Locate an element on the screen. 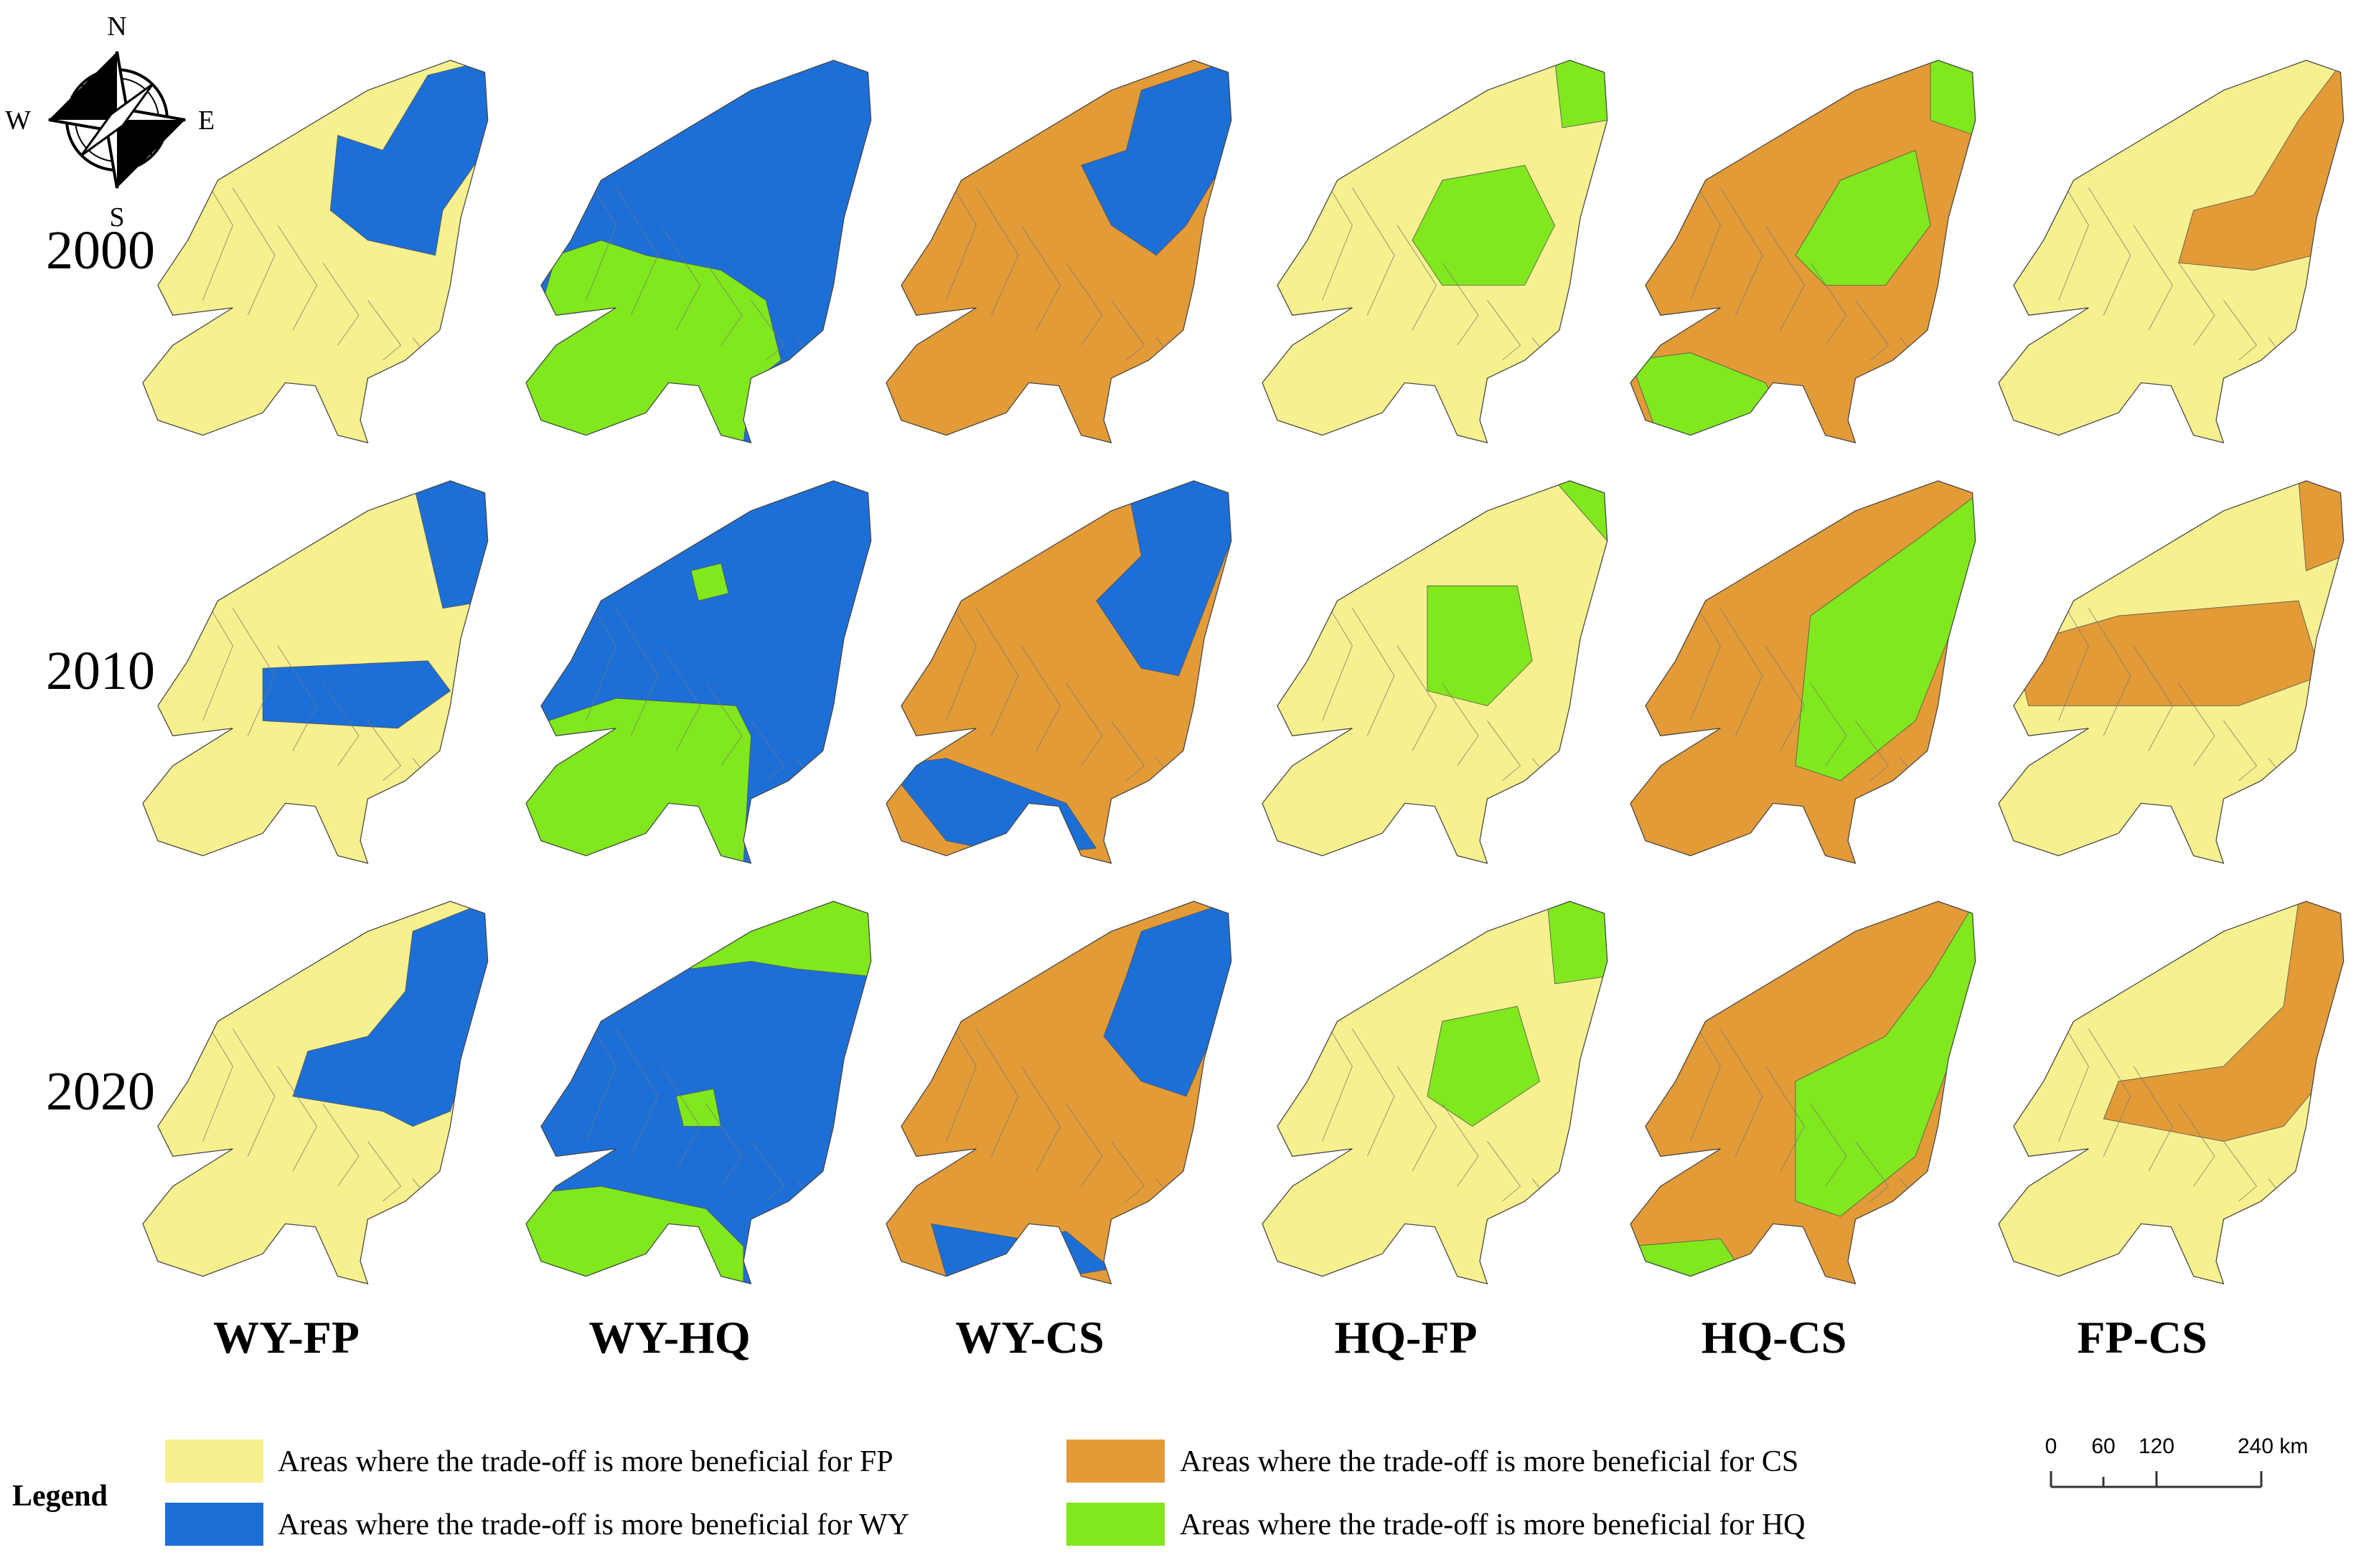 The height and width of the screenshot is (1568, 2356). column-label: WY-HQ is located at coordinates (669, 1337).